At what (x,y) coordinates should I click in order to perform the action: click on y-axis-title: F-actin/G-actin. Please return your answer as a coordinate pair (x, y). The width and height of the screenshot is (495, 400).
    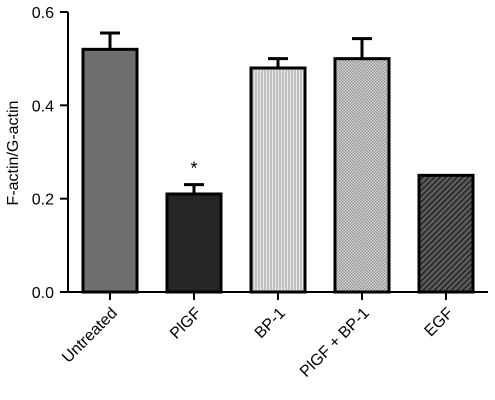
    Looking at the image, I should click on (13, 153).